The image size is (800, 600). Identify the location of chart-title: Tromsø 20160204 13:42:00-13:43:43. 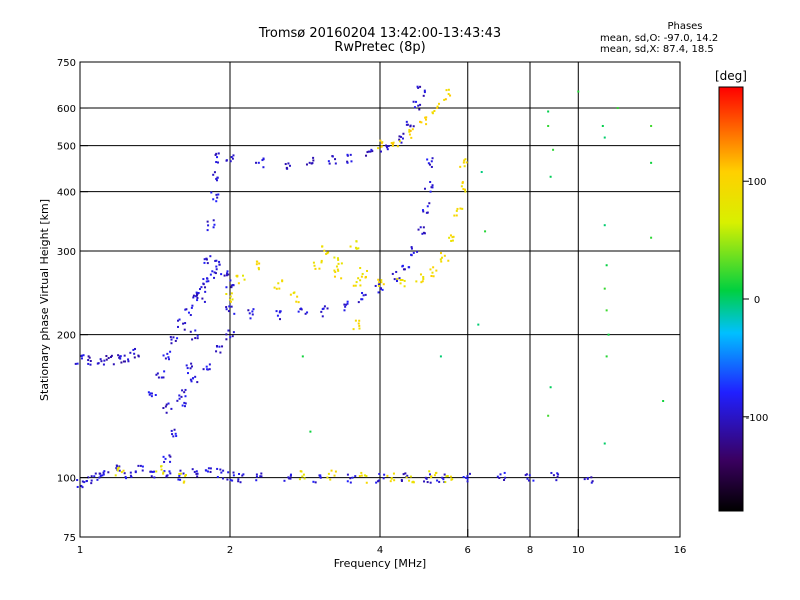
(380, 33).